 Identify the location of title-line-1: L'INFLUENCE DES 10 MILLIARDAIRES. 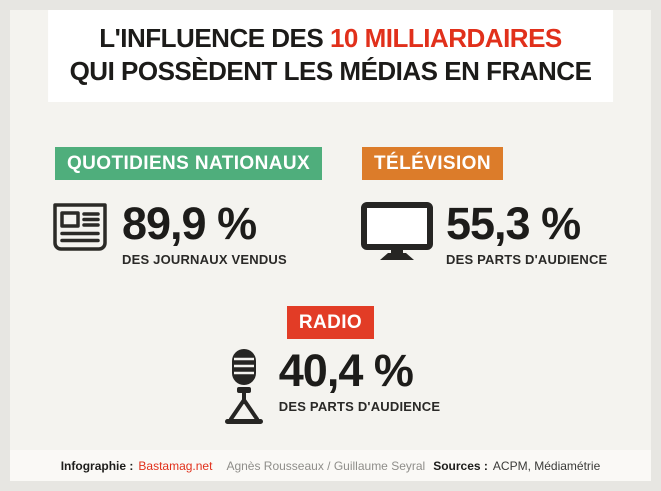
(331, 38).